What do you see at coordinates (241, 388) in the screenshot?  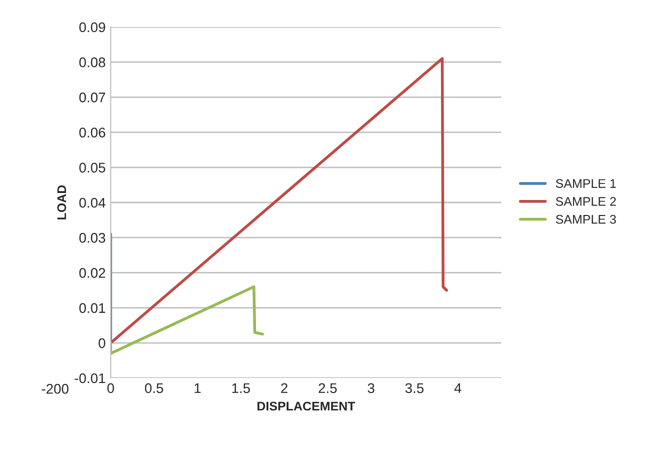 I see `x-tick-label: 1.5` at bounding box center [241, 388].